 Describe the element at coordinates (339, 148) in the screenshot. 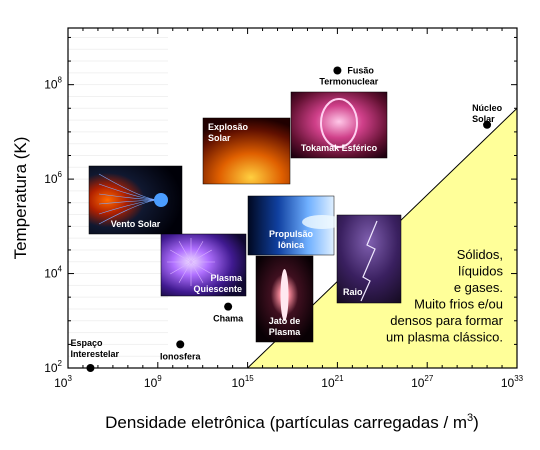

I see `thumbnail-caption: Tokamak Esférico` at that location.